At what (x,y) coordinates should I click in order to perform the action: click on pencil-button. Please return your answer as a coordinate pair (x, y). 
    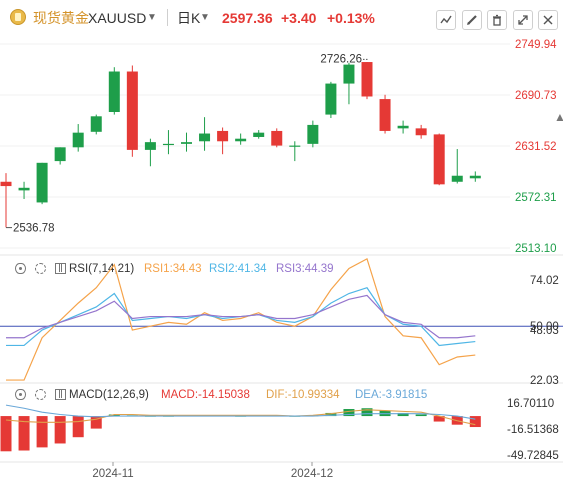
    Looking at the image, I should click on (472, 20).